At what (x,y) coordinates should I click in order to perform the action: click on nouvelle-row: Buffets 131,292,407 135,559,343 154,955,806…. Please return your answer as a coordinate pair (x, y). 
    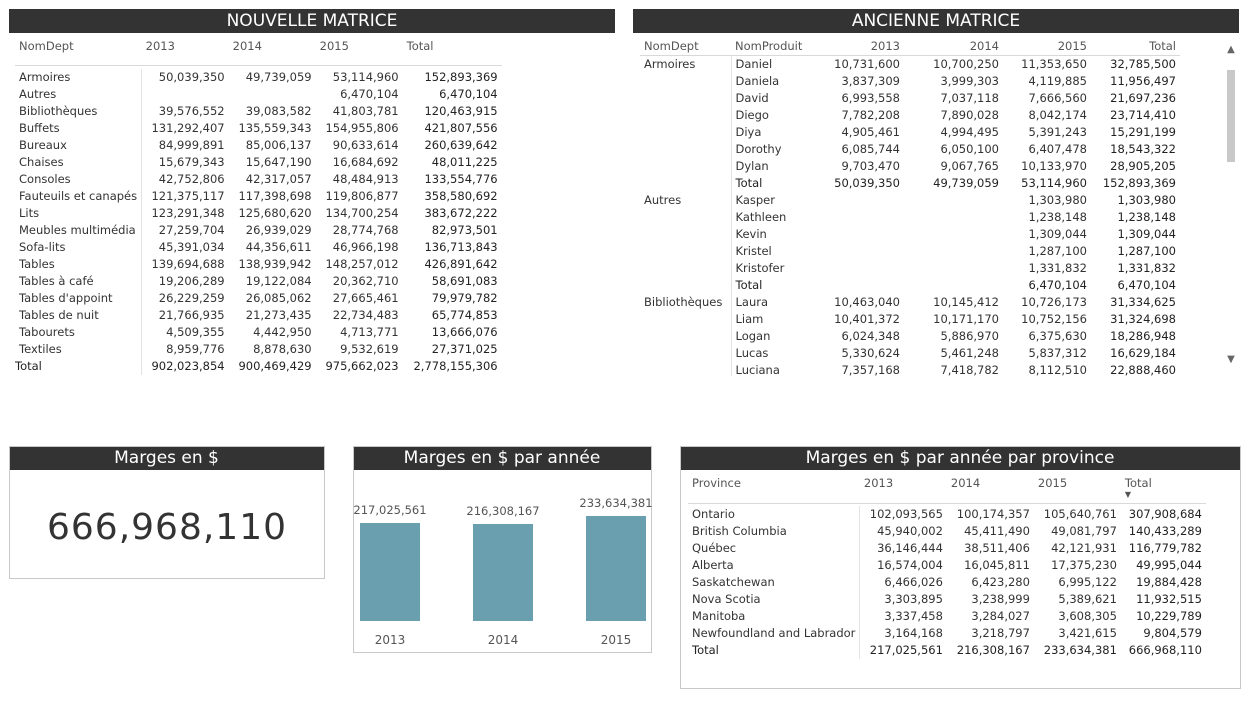
    Looking at the image, I should click on (258, 128).